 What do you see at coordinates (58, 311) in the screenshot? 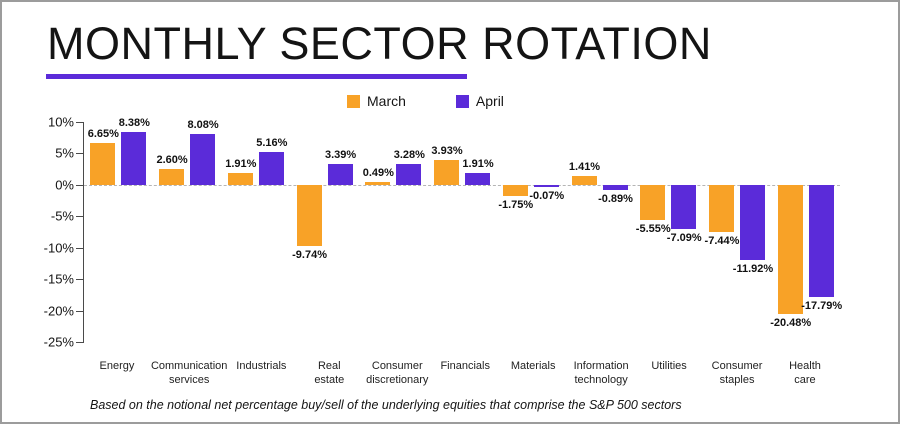
I see `y-axis-label: -20%` at bounding box center [58, 311].